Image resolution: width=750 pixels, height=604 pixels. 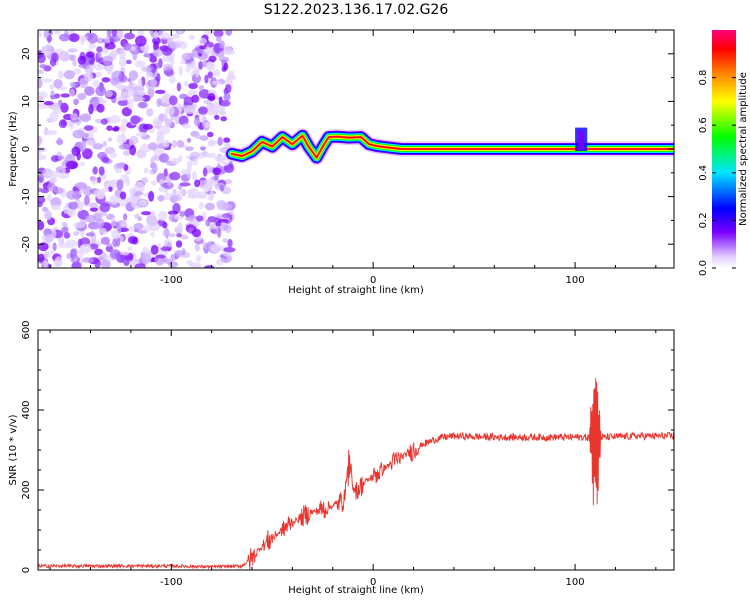 What do you see at coordinates (356, 10) in the screenshot?
I see `figure-title: S122.2023.136.17.02.G26` at bounding box center [356, 10].